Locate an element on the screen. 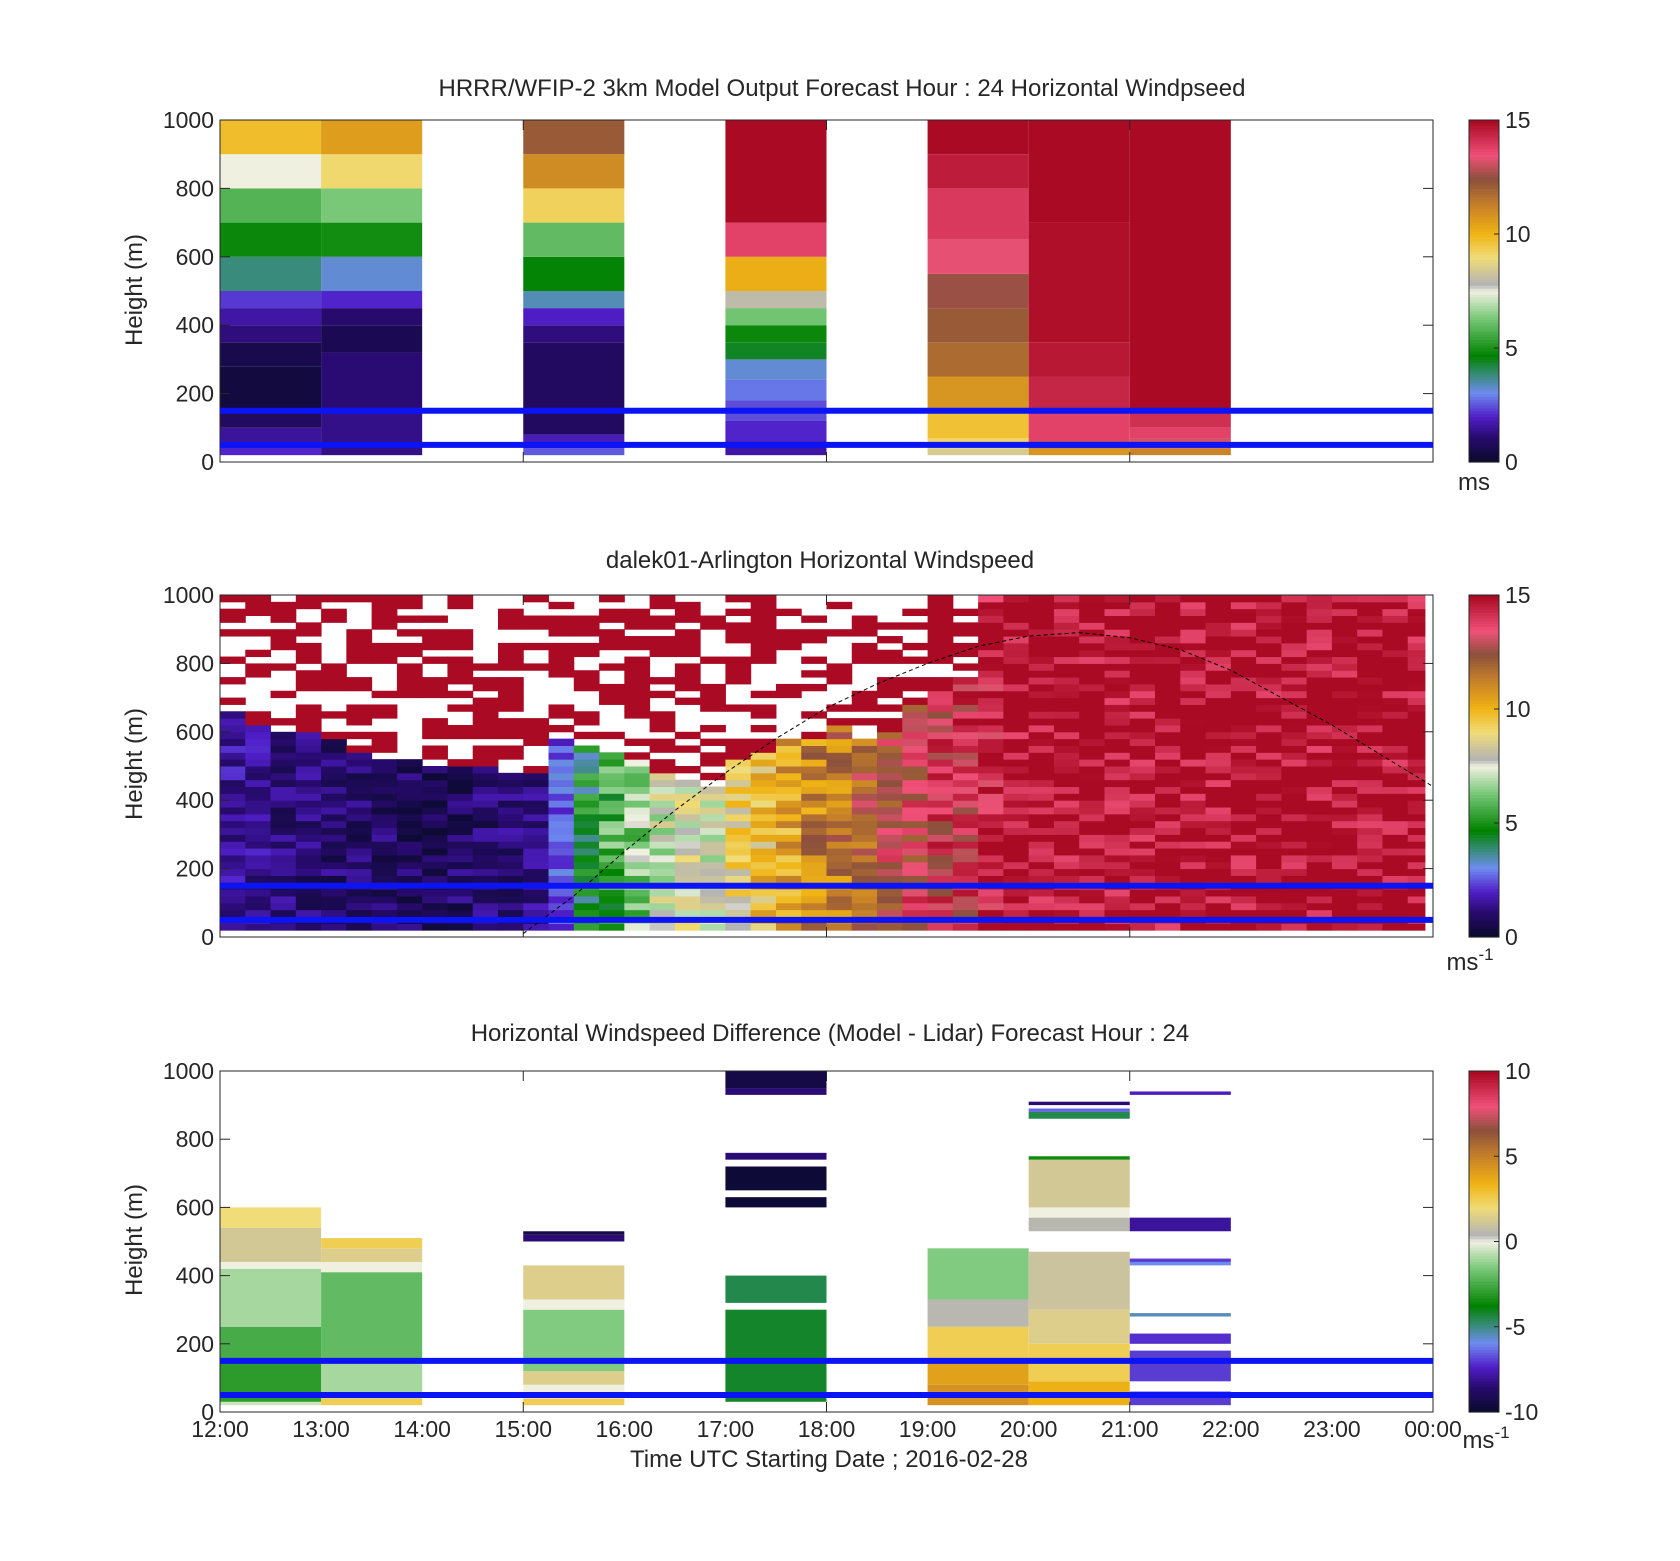 The height and width of the screenshot is (1561, 1680). x-tick-label: 19:00 is located at coordinates (928, 1429).